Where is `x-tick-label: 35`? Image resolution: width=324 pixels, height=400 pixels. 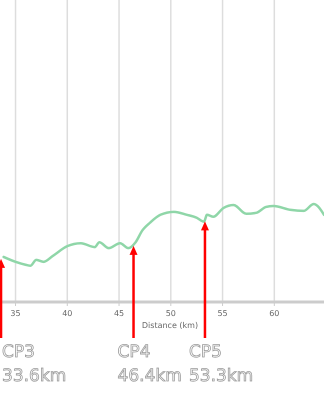
x-tick-label: 35 is located at coordinates (15, 313).